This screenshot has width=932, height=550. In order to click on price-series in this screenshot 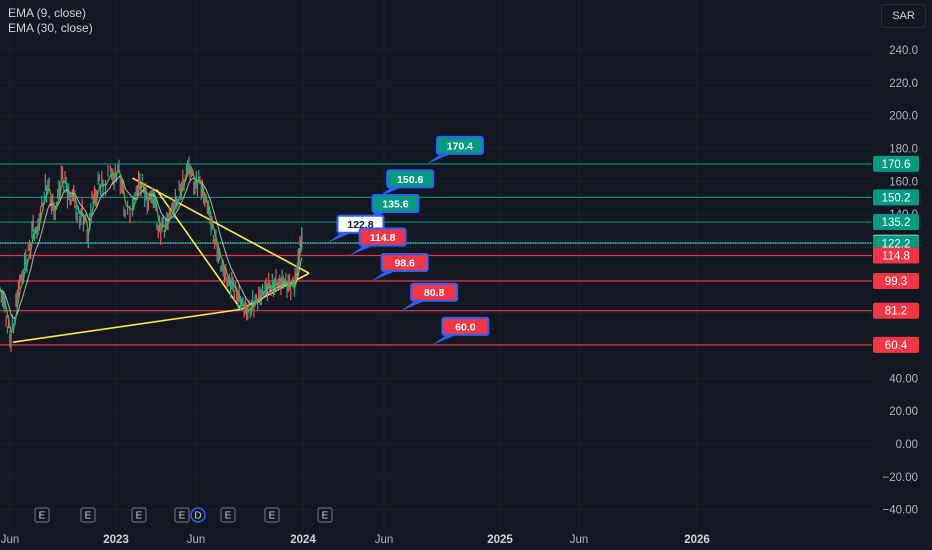, I will do `click(151, 254)`.